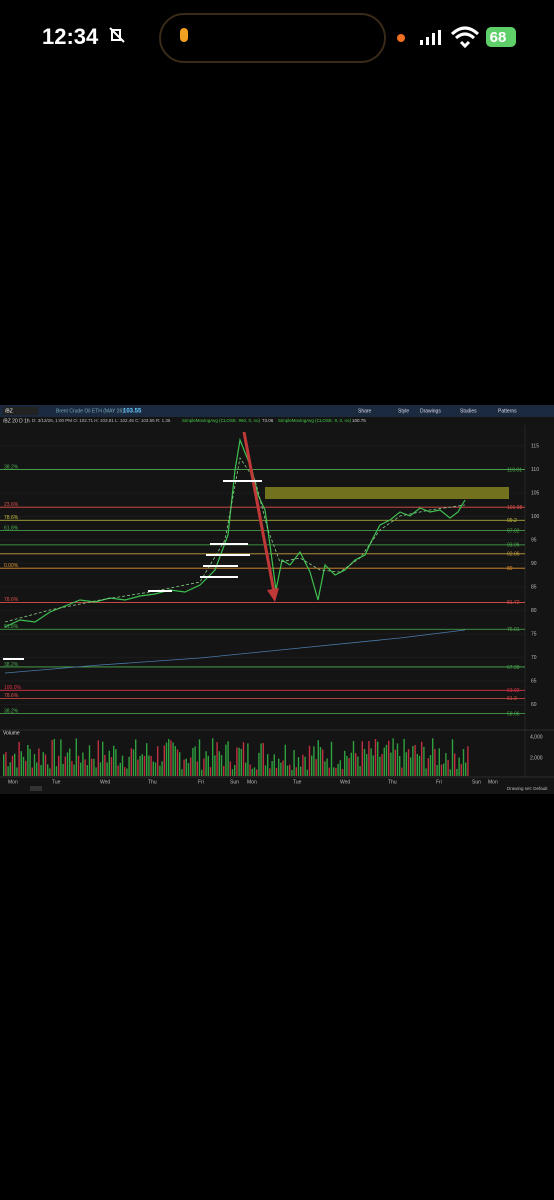  I want to click on battery-level: 68, so click(498, 37).